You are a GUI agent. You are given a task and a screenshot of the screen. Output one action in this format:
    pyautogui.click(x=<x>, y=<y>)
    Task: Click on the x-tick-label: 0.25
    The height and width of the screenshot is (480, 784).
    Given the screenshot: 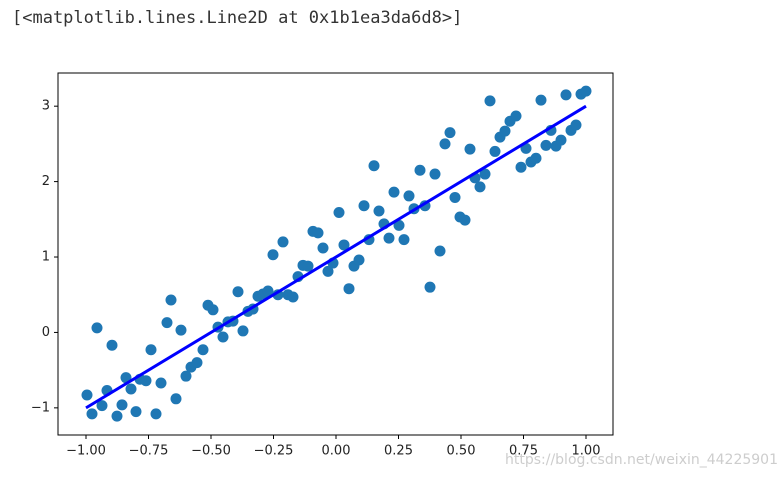 What is the action you would take?
    pyautogui.click(x=398, y=451)
    